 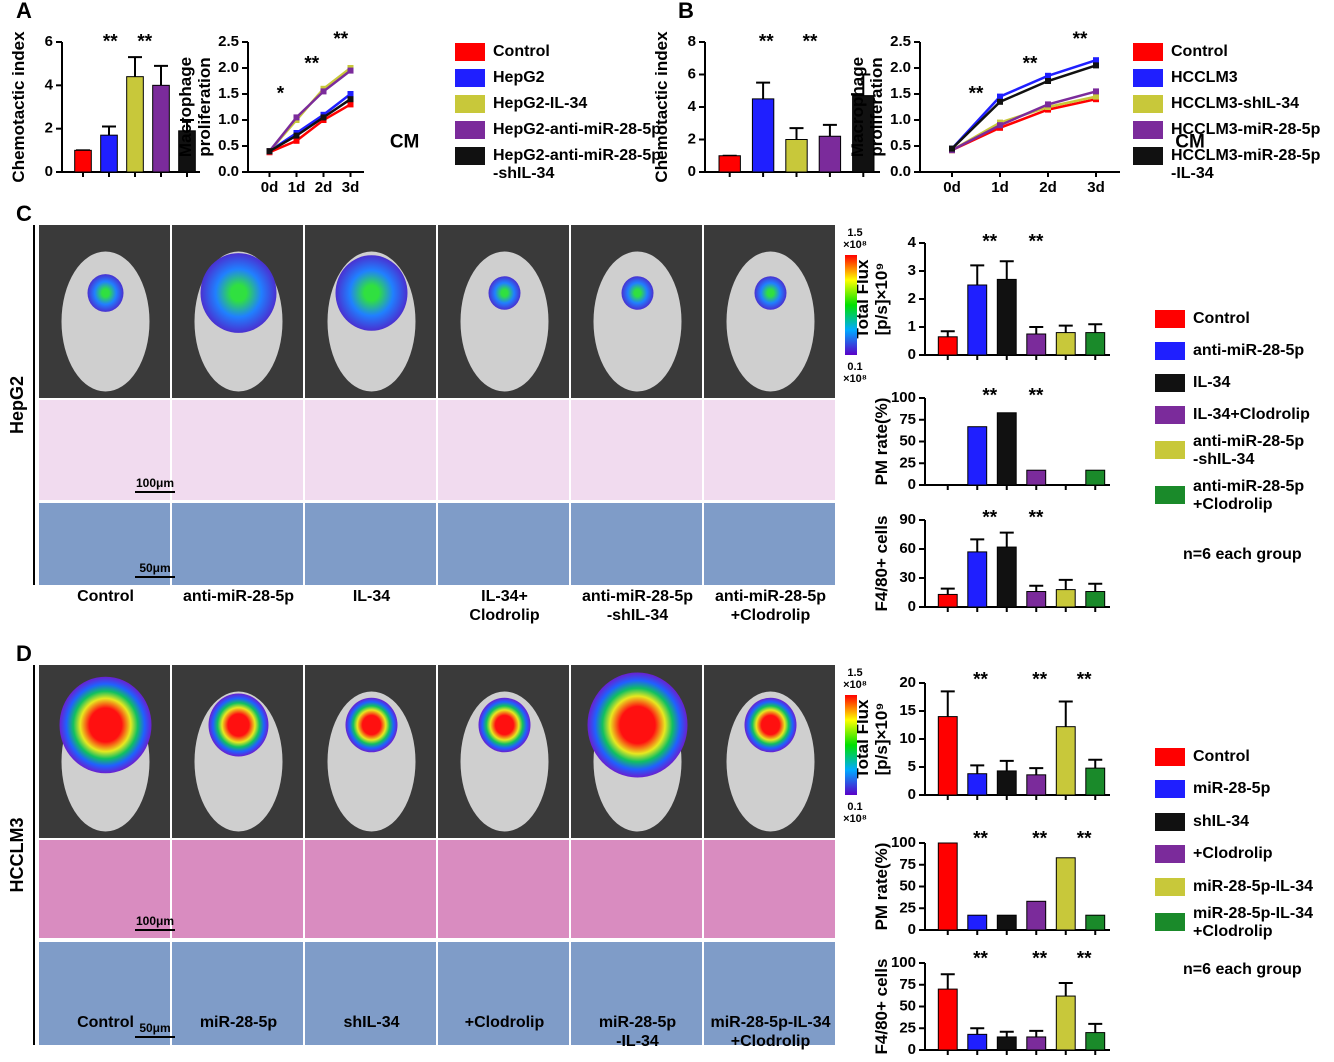 What do you see at coordinates (1221, 821) in the screenshot?
I see `legend-label: shIL-34` at bounding box center [1221, 821].